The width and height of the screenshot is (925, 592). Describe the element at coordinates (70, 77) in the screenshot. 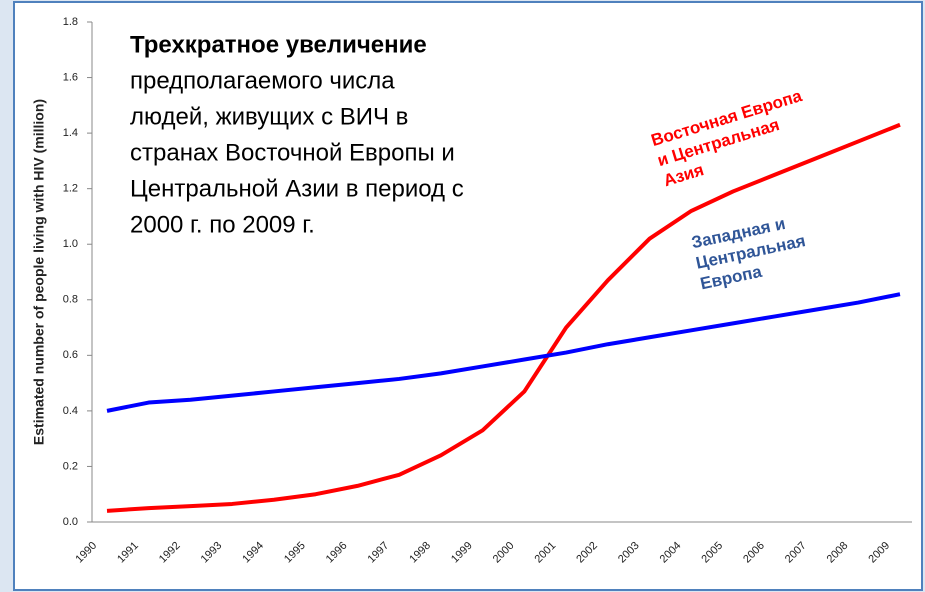

I see `y-tick-label: 1.6` at that location.